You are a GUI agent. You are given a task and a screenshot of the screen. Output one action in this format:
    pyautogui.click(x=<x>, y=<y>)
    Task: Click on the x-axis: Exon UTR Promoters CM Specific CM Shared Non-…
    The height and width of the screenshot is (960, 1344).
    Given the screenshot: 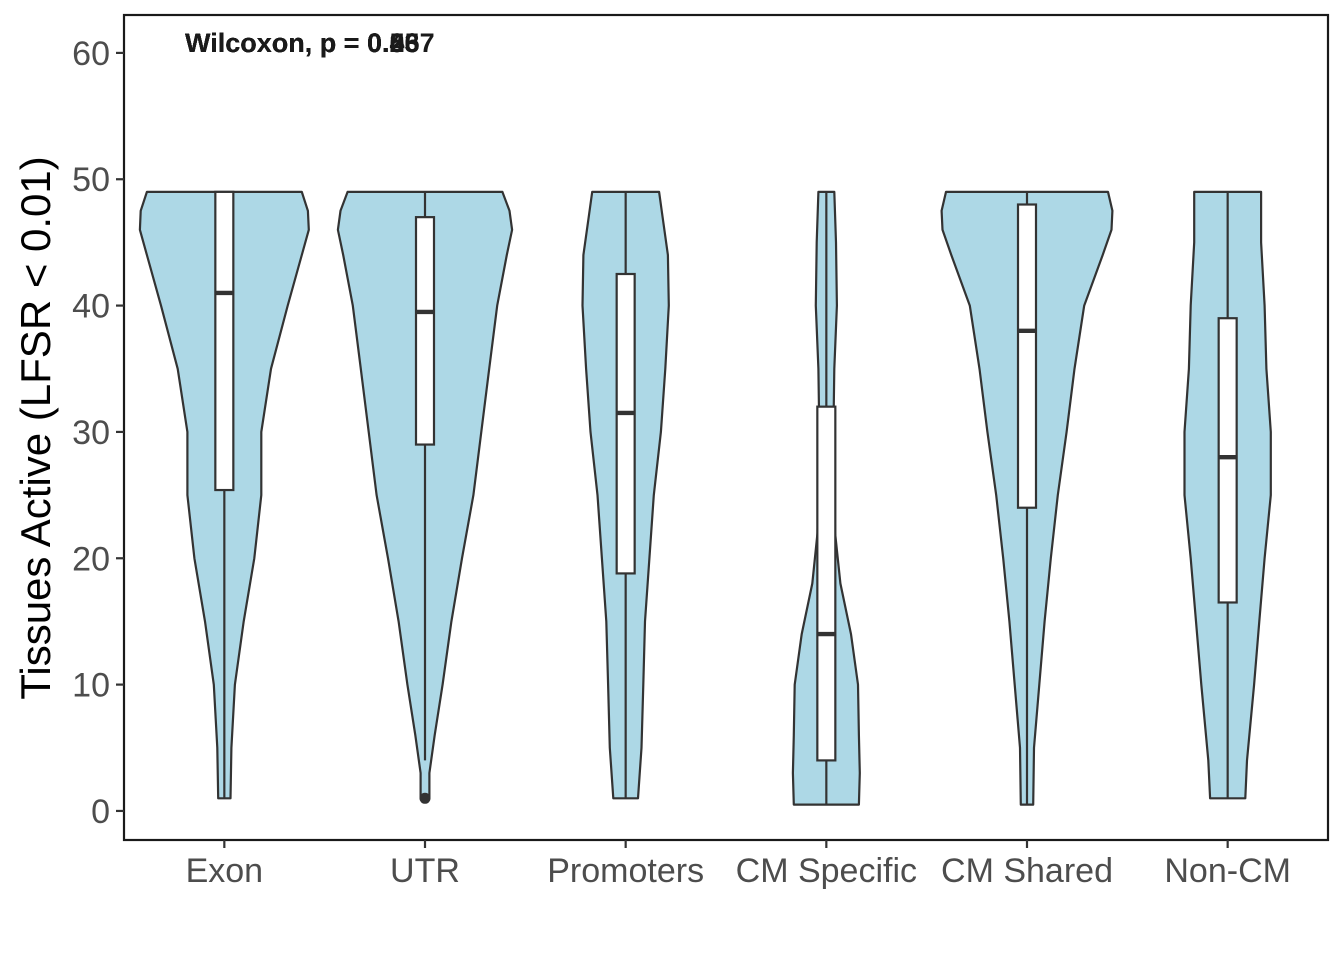 What is the action you would take?
    pyautogui.click(x=738, y=865)
    